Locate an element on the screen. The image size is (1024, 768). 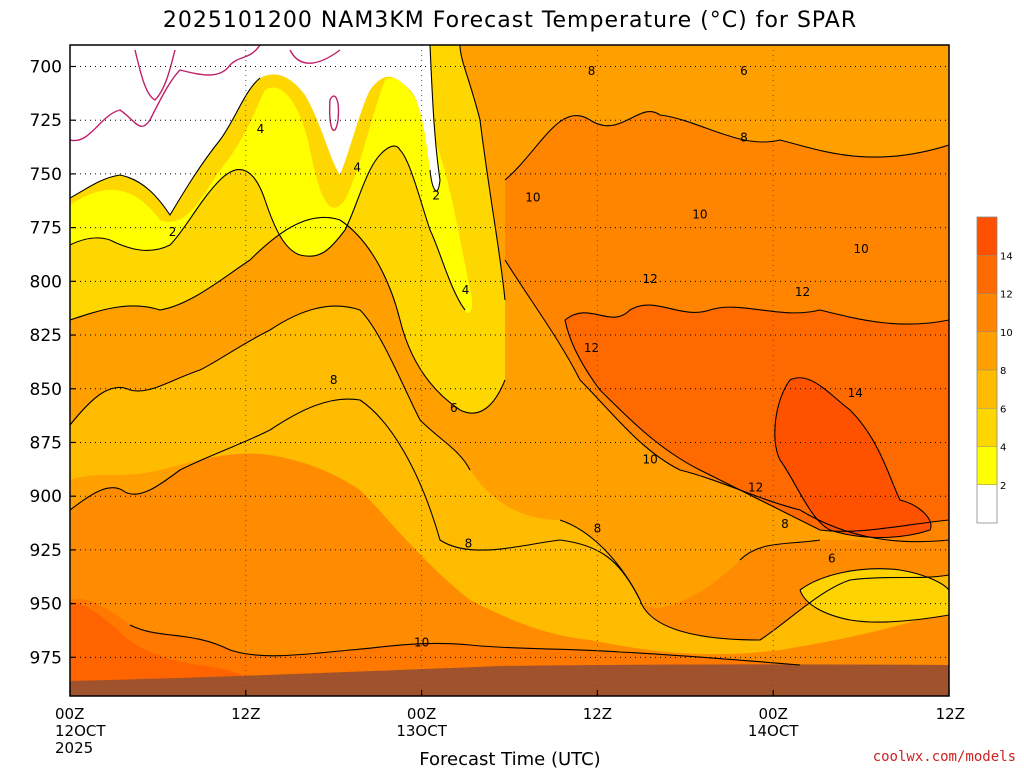
y-tick-label: 875 is located at coordinates (46, 443).